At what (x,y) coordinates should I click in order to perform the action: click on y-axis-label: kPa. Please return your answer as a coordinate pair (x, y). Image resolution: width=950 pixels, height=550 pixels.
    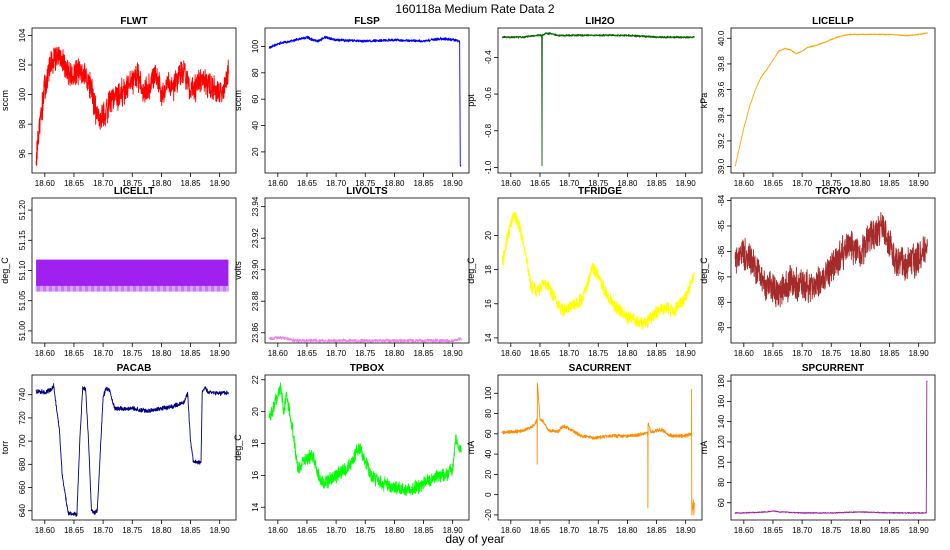
    Looking at the image, I should click on (704, 101).